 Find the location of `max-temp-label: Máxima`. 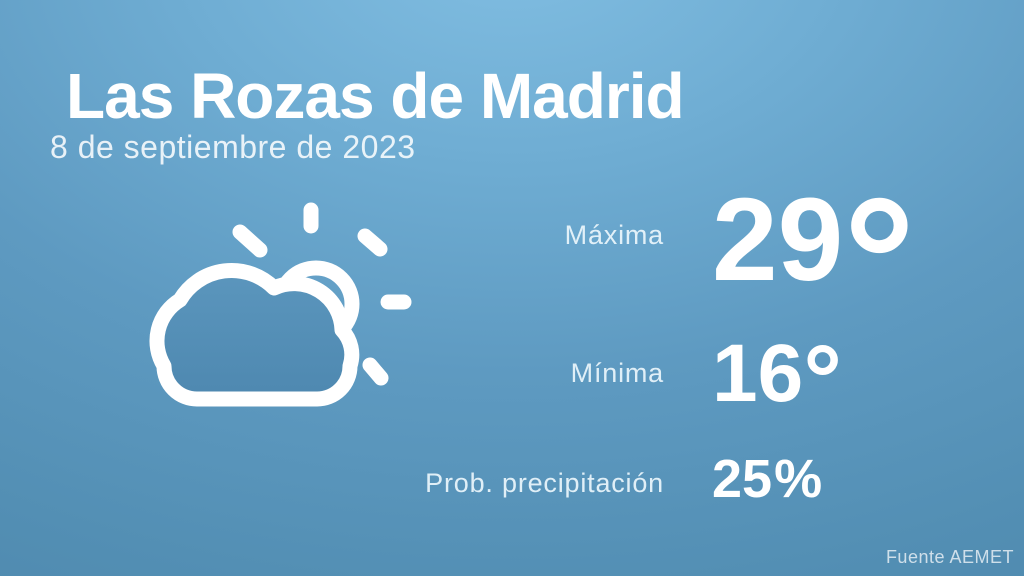

max-temp-label: Máxima is located at coordinates (614, 235).